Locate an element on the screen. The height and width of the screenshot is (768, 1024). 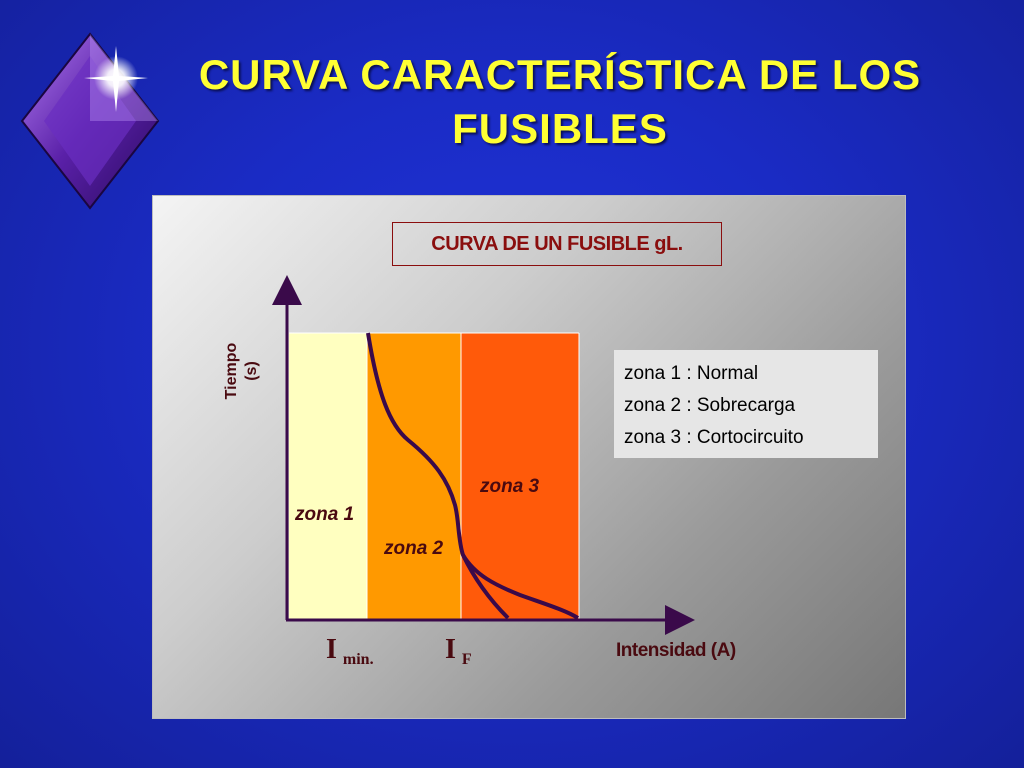
zone-1-region is located at coordinates (328, 476).